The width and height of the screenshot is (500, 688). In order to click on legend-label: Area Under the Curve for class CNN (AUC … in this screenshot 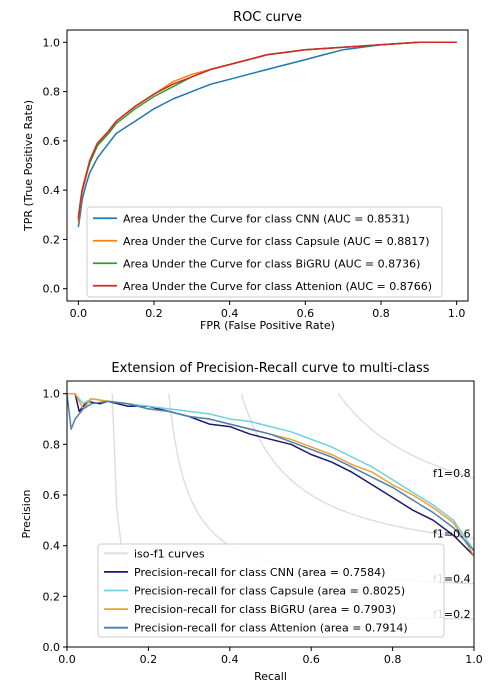, I will do `click(266, 218)`.